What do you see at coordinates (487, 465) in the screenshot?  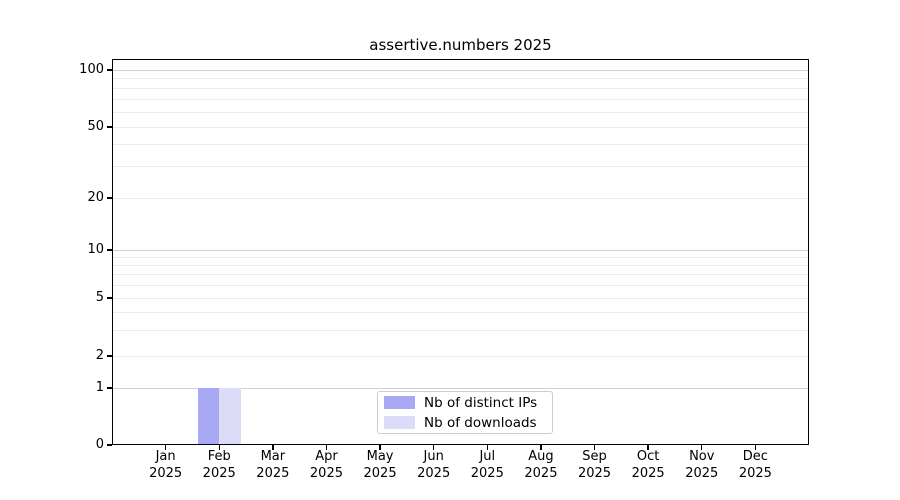 I see `x-tick-label: Jul 2025` at bounding box center [487, 465].